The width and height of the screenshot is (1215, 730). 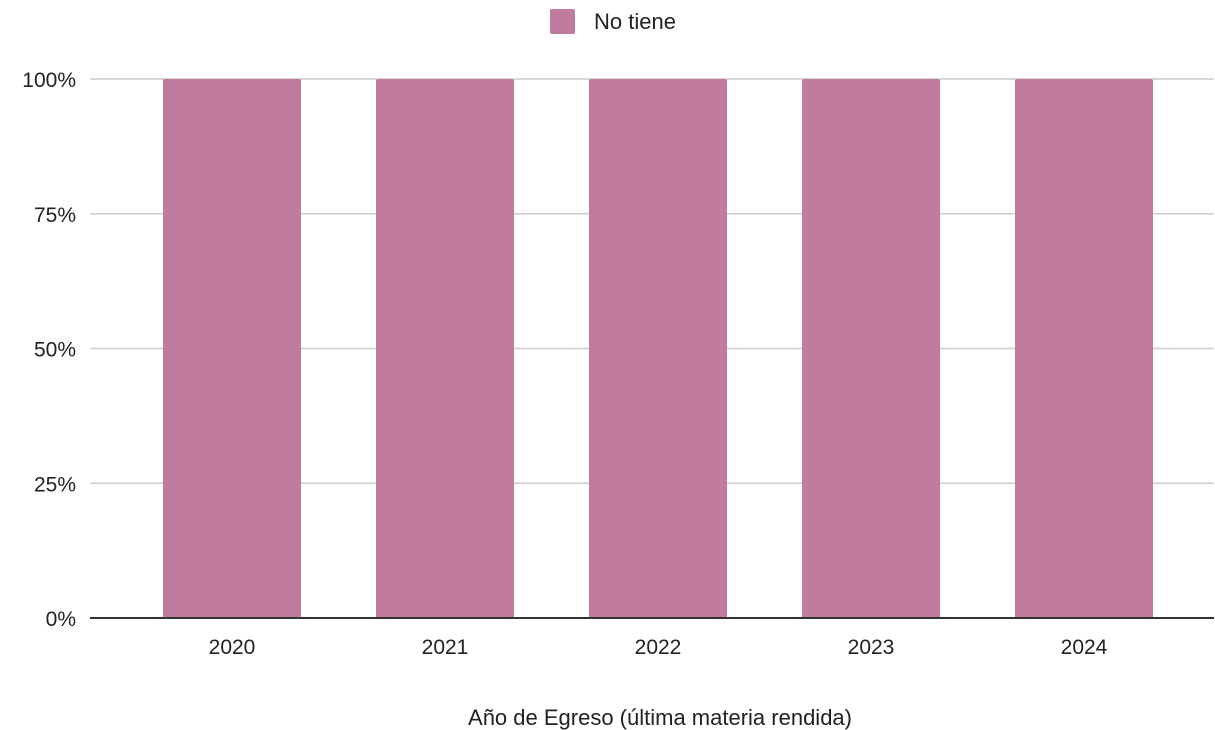 What do you see at coordinates (55, 215) in the screenshot?
I see `y-tick-label: 75%` at bounding box center [55, 215].